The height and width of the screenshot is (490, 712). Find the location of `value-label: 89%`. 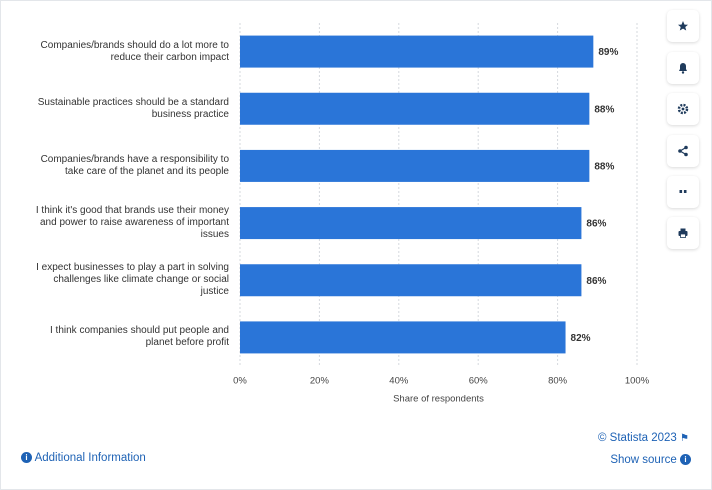

value-label: 89% is located at coordinates (608, 52).